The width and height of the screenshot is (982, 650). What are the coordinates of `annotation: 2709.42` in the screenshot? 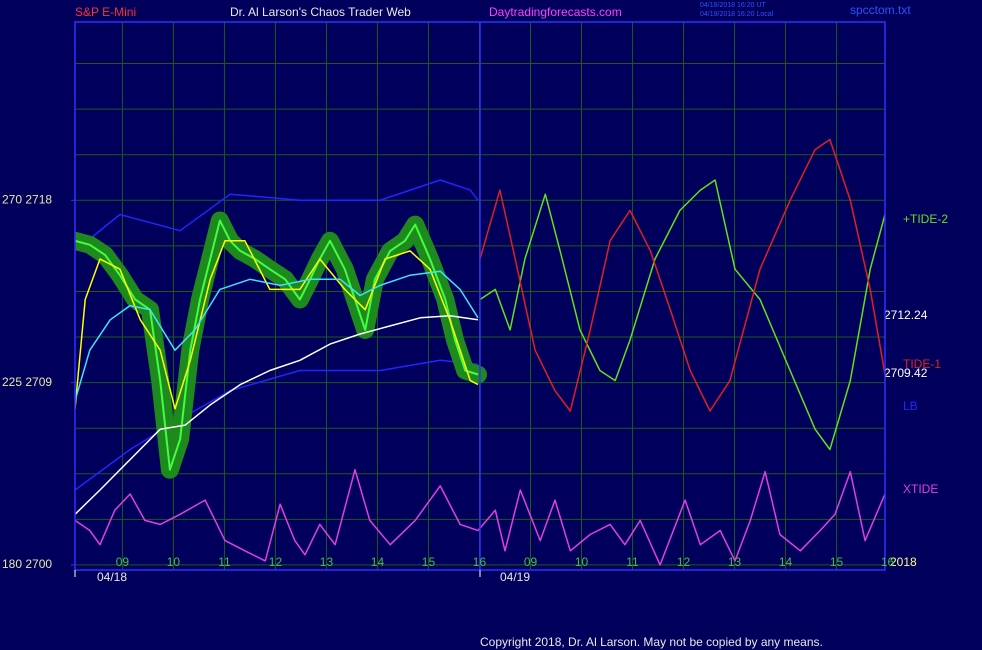 It's located at (906, 373).